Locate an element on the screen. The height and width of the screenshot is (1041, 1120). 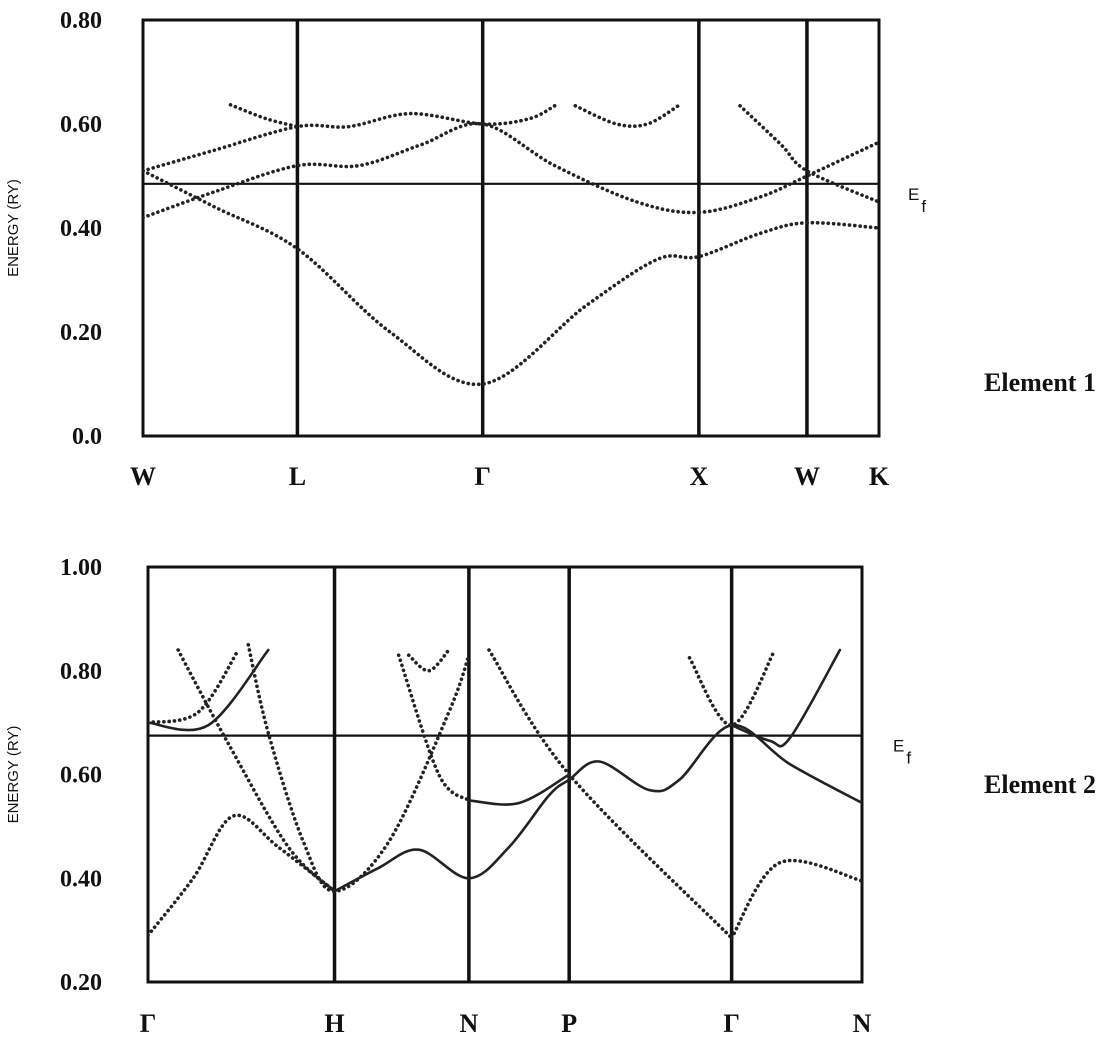
element-label: Element 2 is located at coordinates (1040, 784).